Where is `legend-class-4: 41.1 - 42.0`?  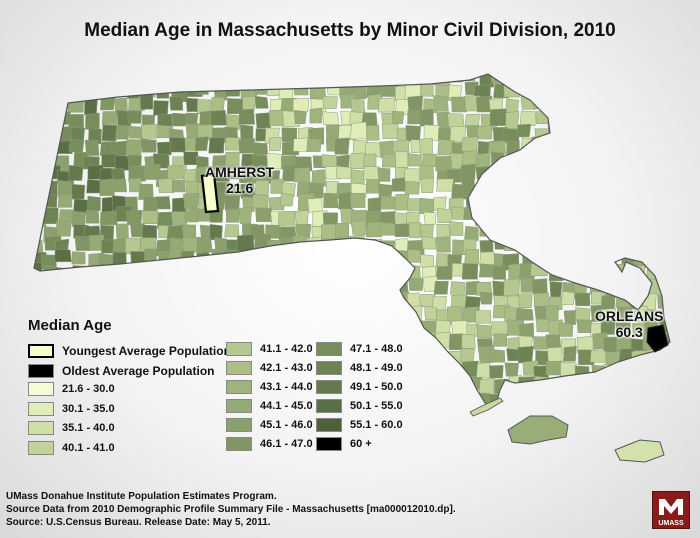
legend-class-4: 41.1 - 42.0 is located at coordinates (269, 349).